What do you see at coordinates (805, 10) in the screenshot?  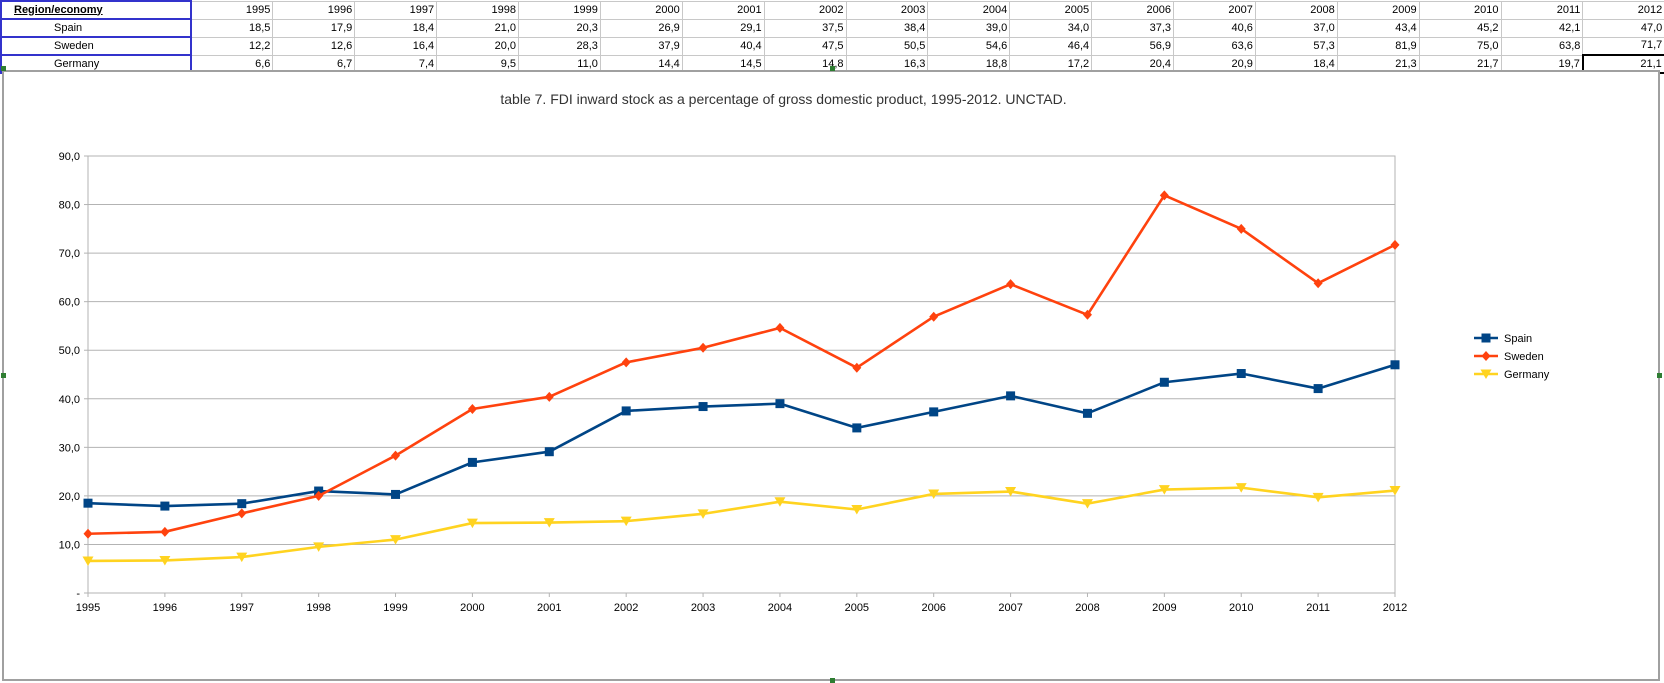 I see `header-year-cell: 2002` at bounding box center [805, 10].